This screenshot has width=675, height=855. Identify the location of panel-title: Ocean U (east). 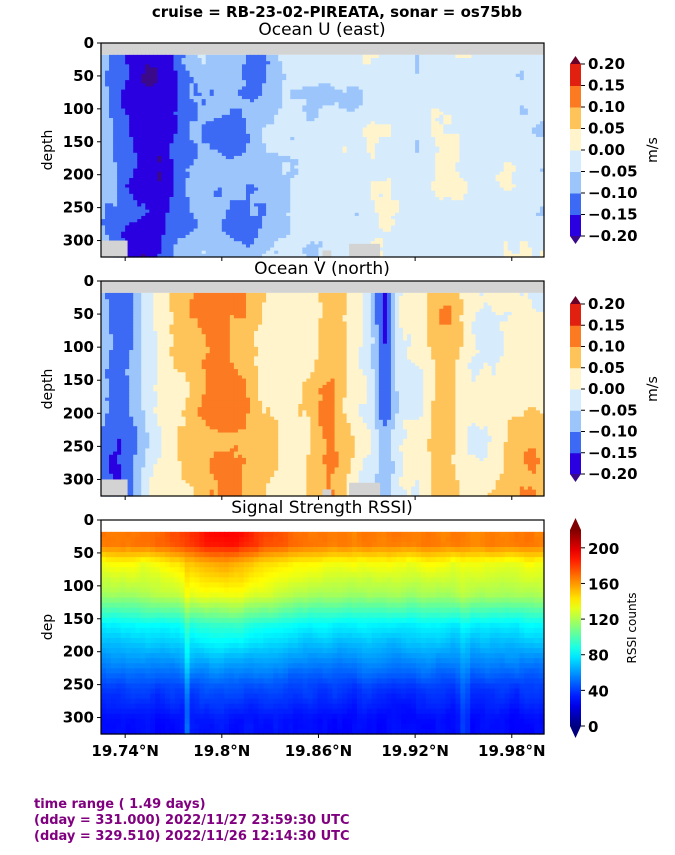
(321, 30).